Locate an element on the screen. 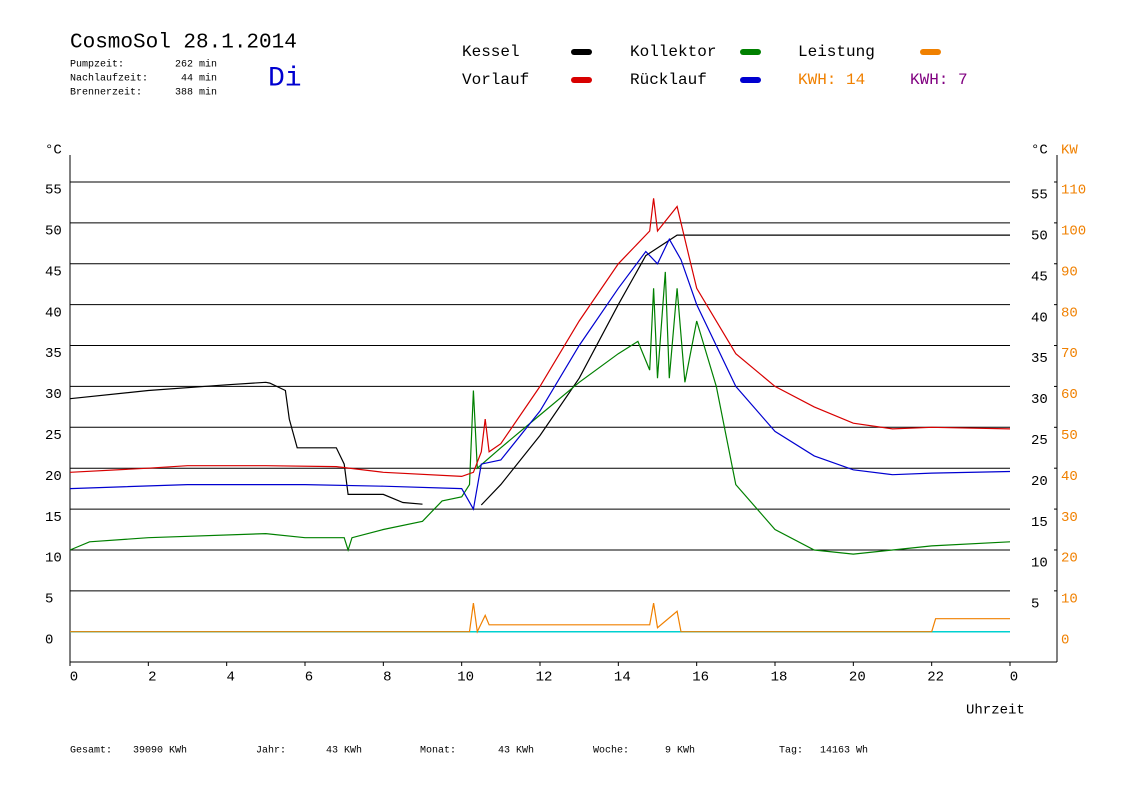  y-tick-label: 25 is located at coordinates (53, 436).